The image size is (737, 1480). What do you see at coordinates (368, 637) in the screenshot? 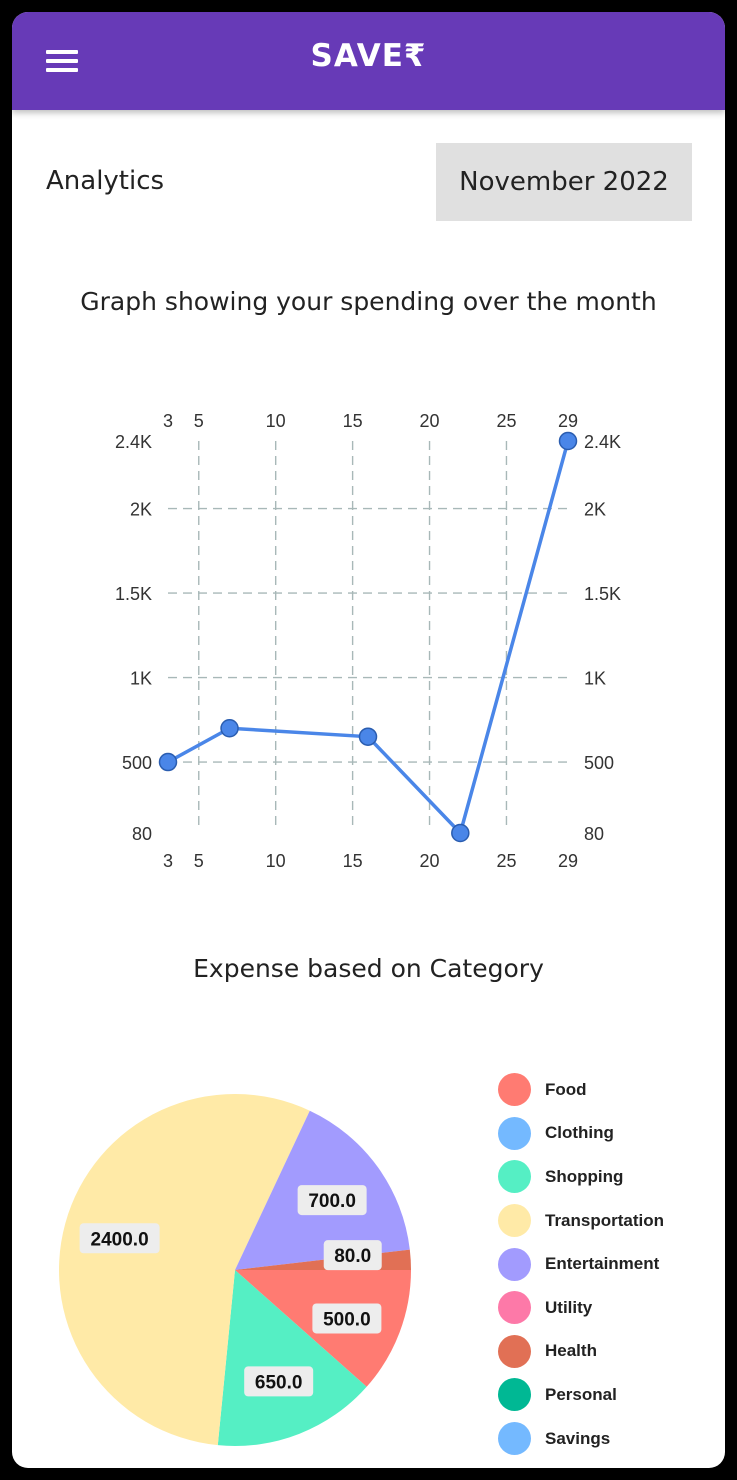
I see `spending-series-line` at bounding box center [368, 637].